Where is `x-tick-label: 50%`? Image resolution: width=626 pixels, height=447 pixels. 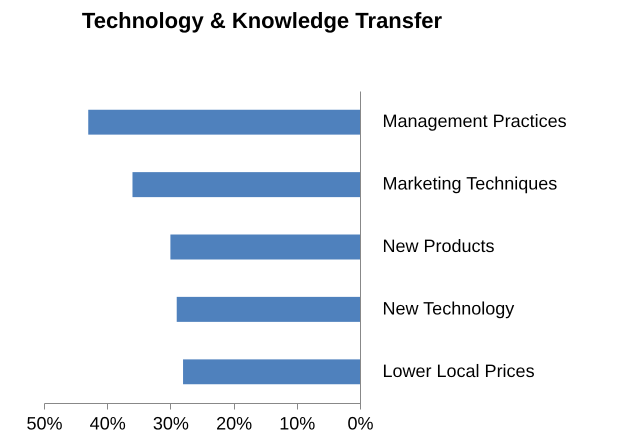
x-tick-label: 50% is located at coordinates (44, 424).